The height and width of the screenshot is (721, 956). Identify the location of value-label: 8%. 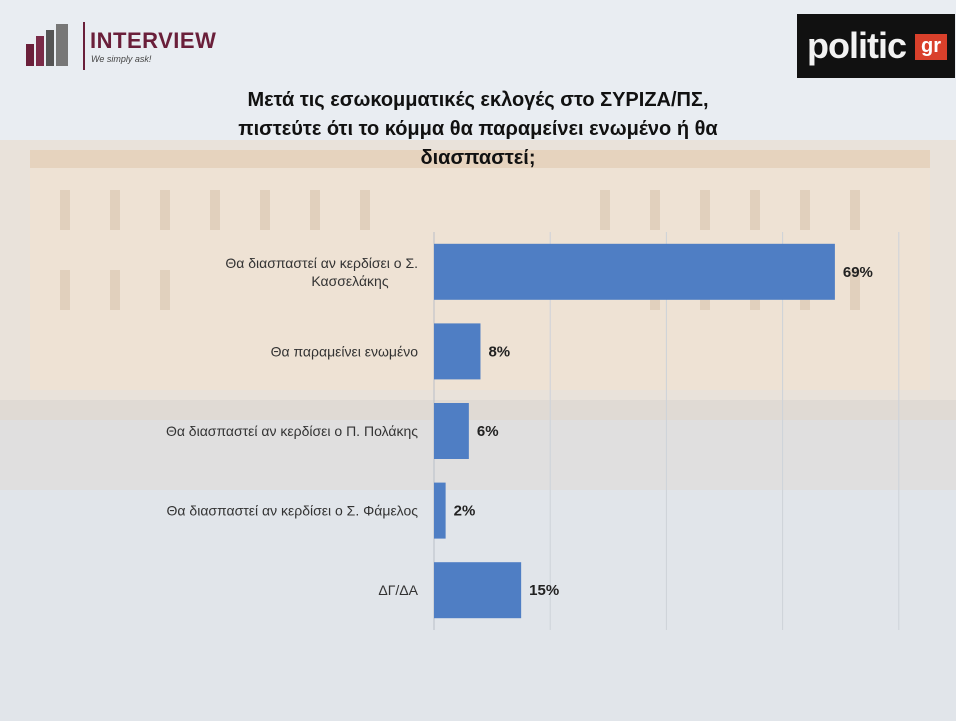
(499, 351).